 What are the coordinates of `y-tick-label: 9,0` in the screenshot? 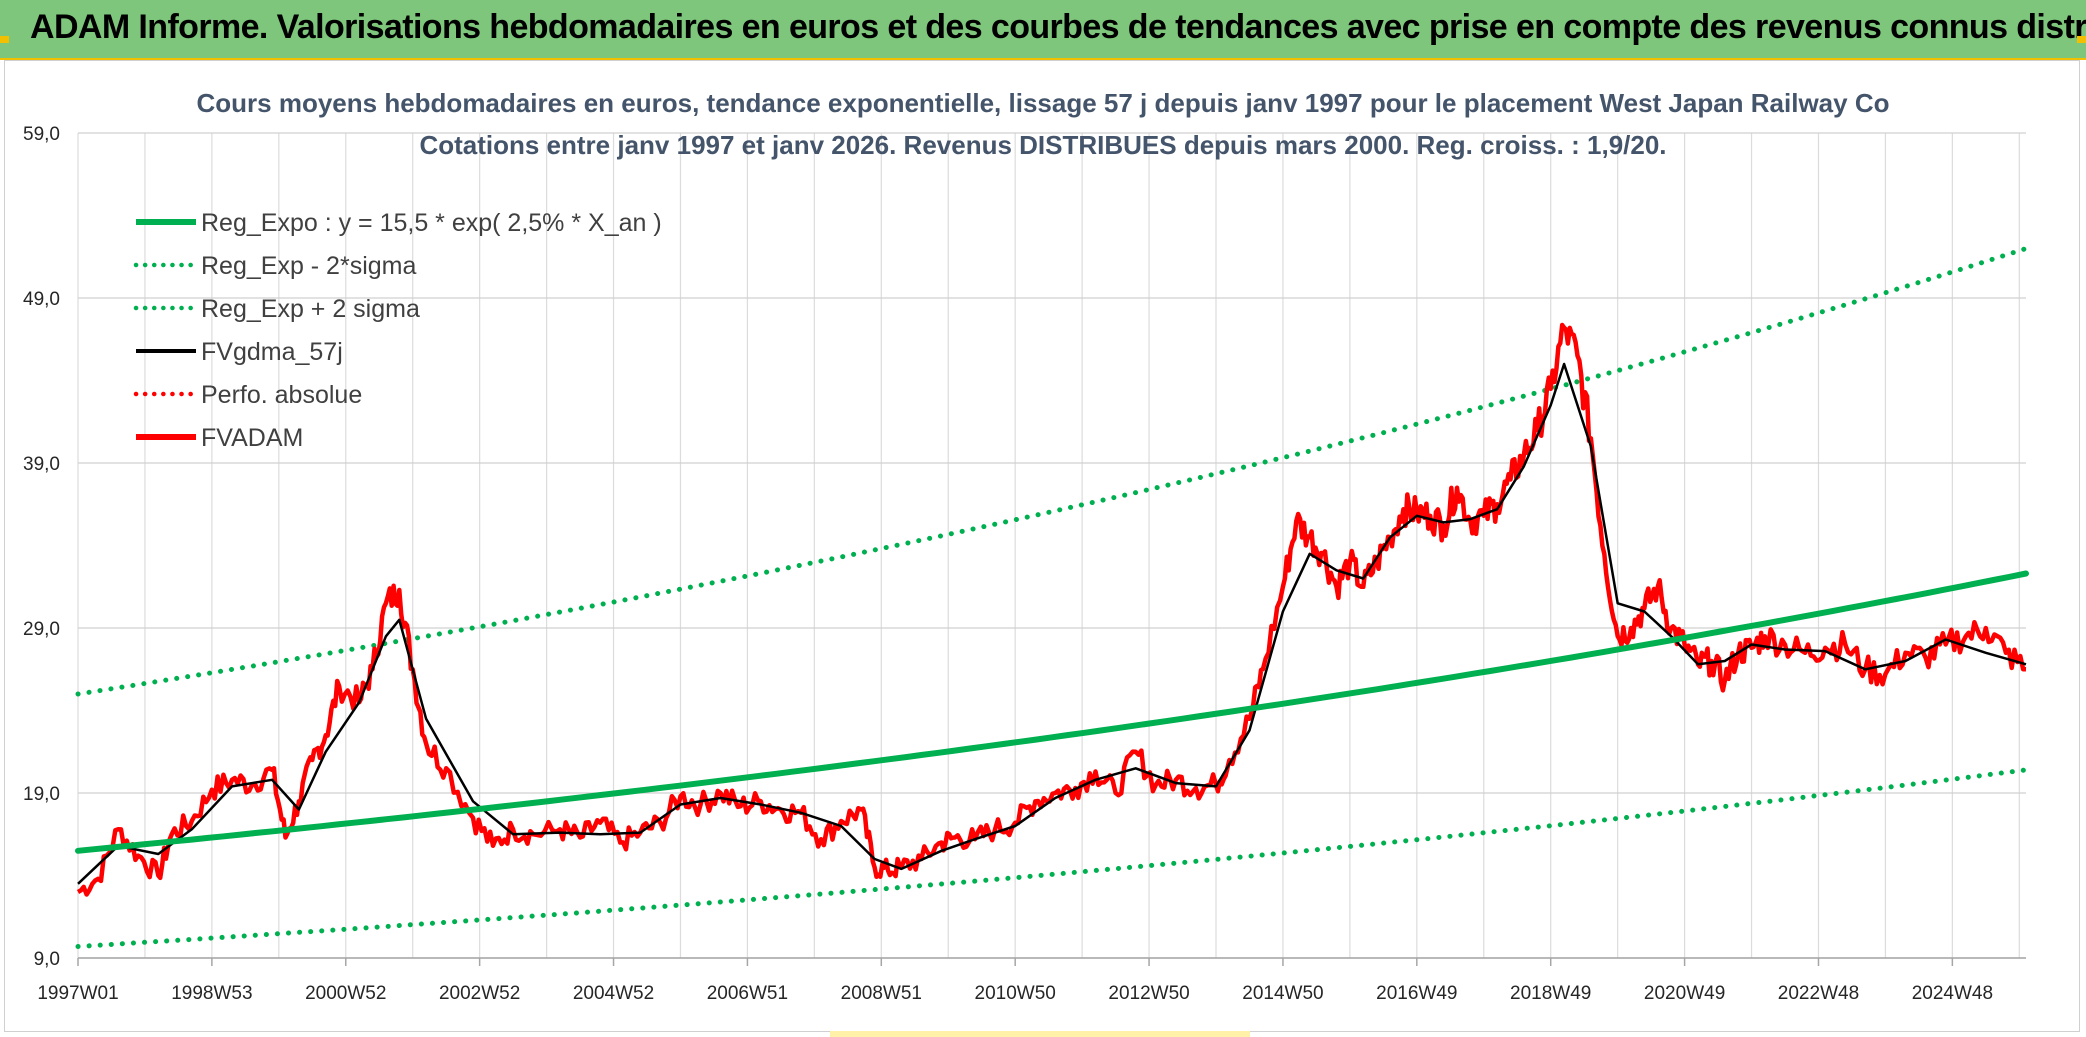 It's located at (47, 959).